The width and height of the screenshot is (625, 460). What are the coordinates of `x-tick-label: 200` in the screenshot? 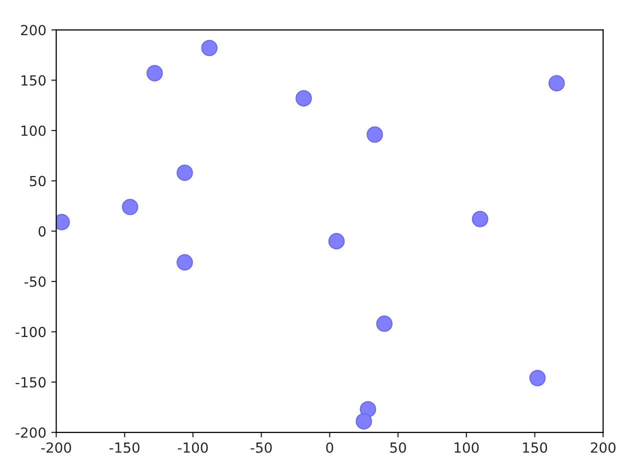 It's located at (603, 447).